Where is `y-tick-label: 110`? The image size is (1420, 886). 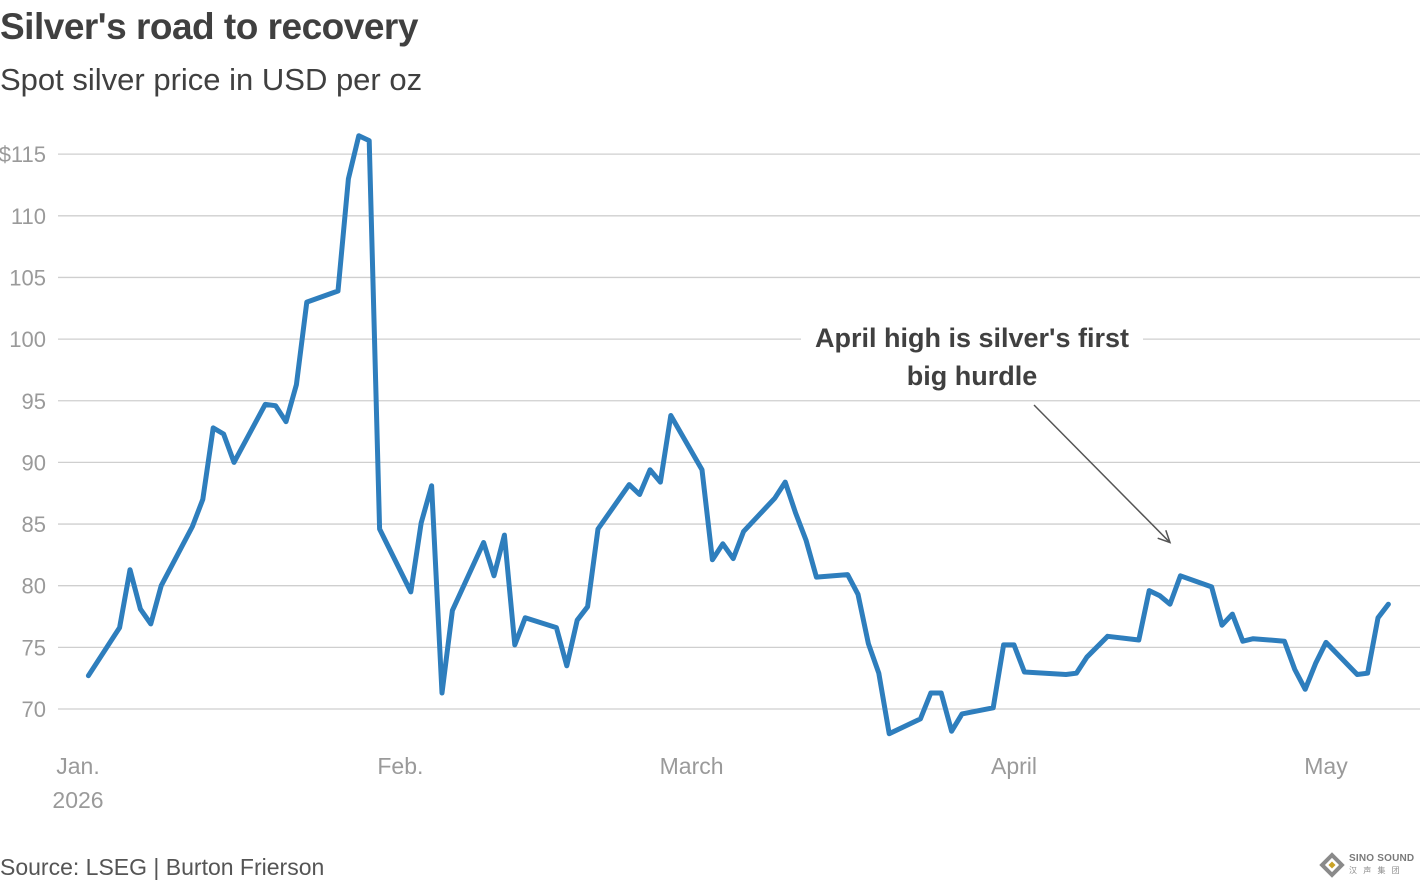
y-tick-label: 110 is located at coordinates (28, 216).